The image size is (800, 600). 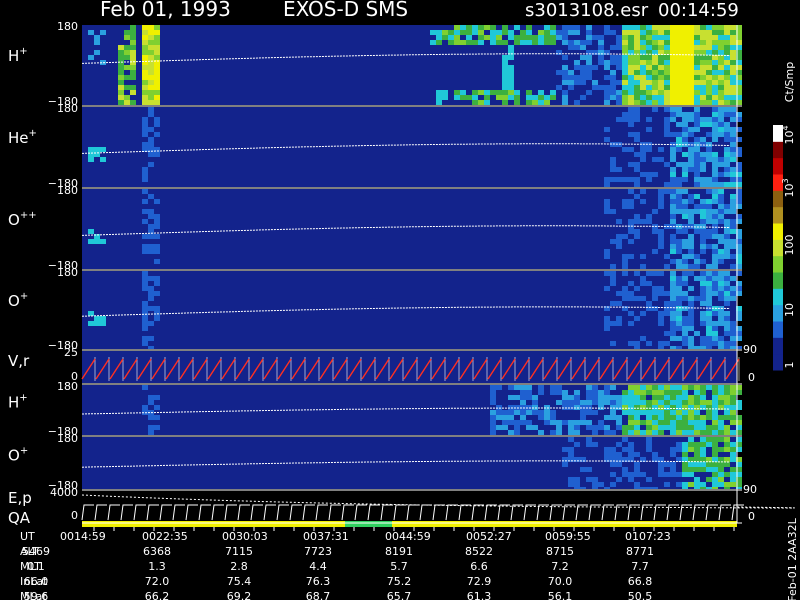 What do you see at coordinates (30, 566) in the screenshot?
I see `row-label: MLT` at bounding box center [30, 566].